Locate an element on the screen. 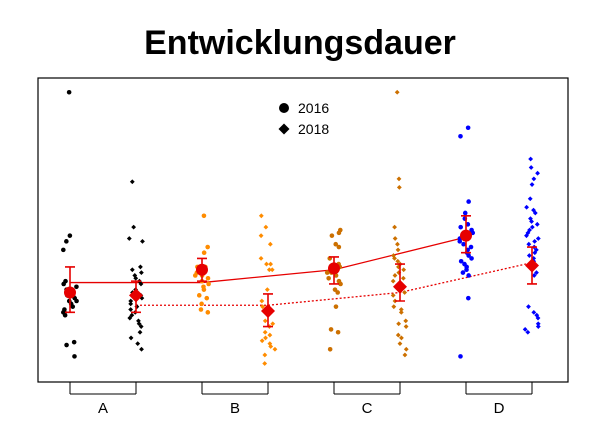  x-tick-label: B is located at coordinates (235, 408).